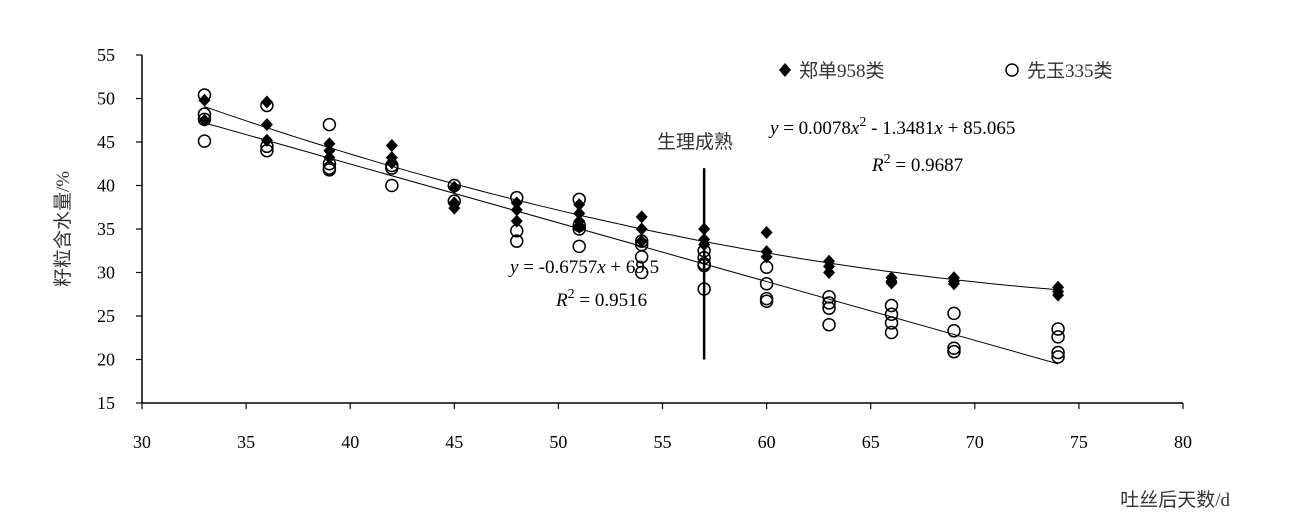 The width and height of the screenshot is (1306, 526). I want to click on equation-quadratic: y = 0.0078x2 - 1.3481x + 85.065, so click(891, 127).